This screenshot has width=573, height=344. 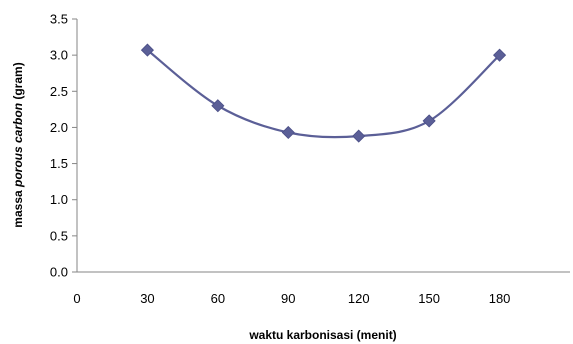 I want to click on x-tick-labels: 0 30 60 90 120 150 180, so click(x=291, y=298).